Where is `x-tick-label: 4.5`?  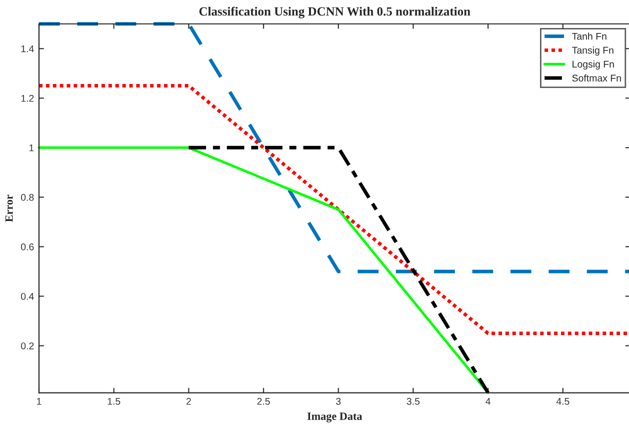
x-tick-label: 4.5 is located at coordinates (563, 401).